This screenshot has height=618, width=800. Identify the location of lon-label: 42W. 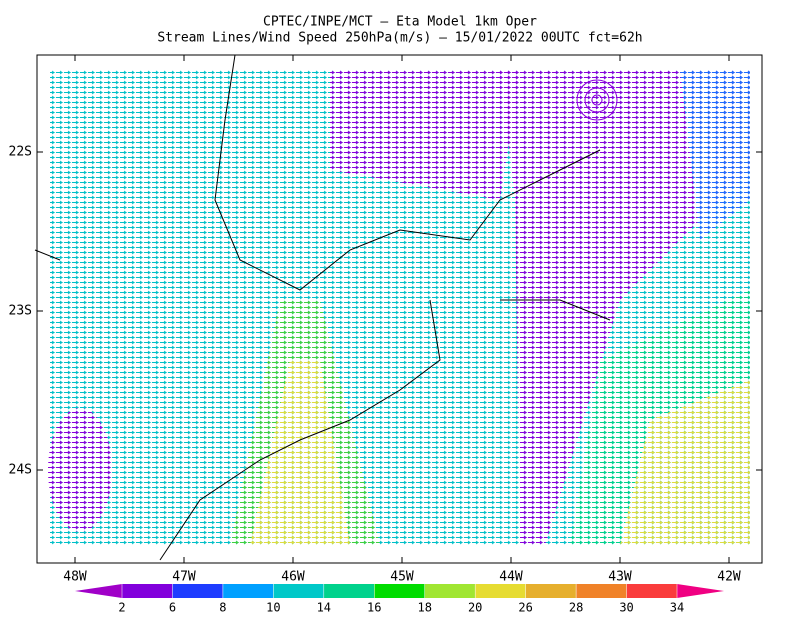
(729, 577).